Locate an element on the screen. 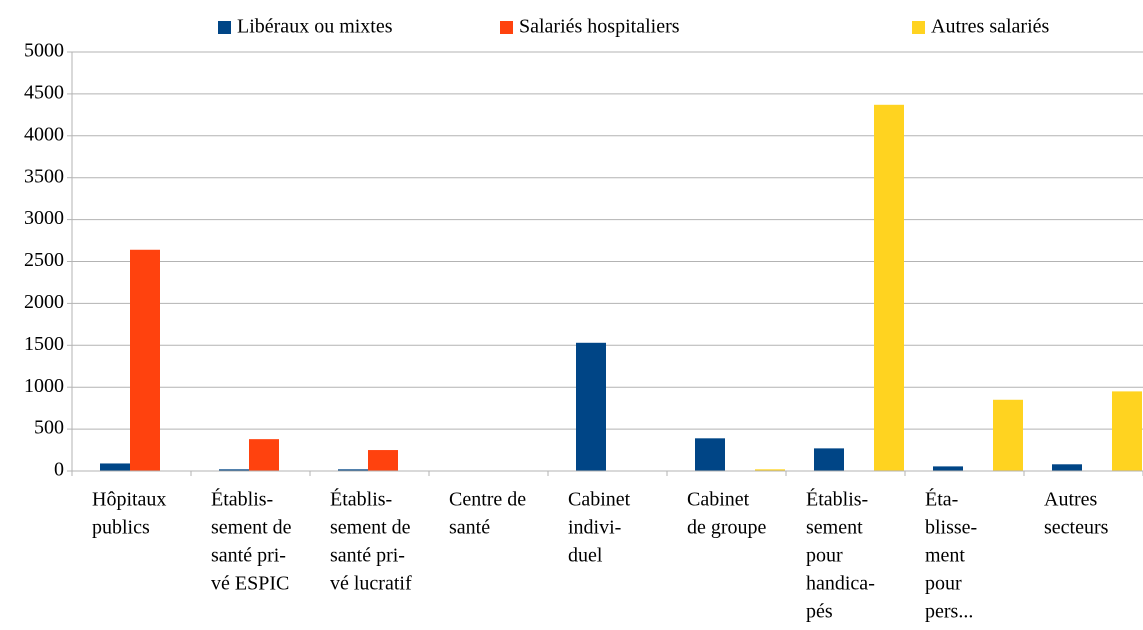 Image resolution: width=1143 pixels, height=630 pixels. y-tick-label: 3500 is located at coordinates (44, 176).